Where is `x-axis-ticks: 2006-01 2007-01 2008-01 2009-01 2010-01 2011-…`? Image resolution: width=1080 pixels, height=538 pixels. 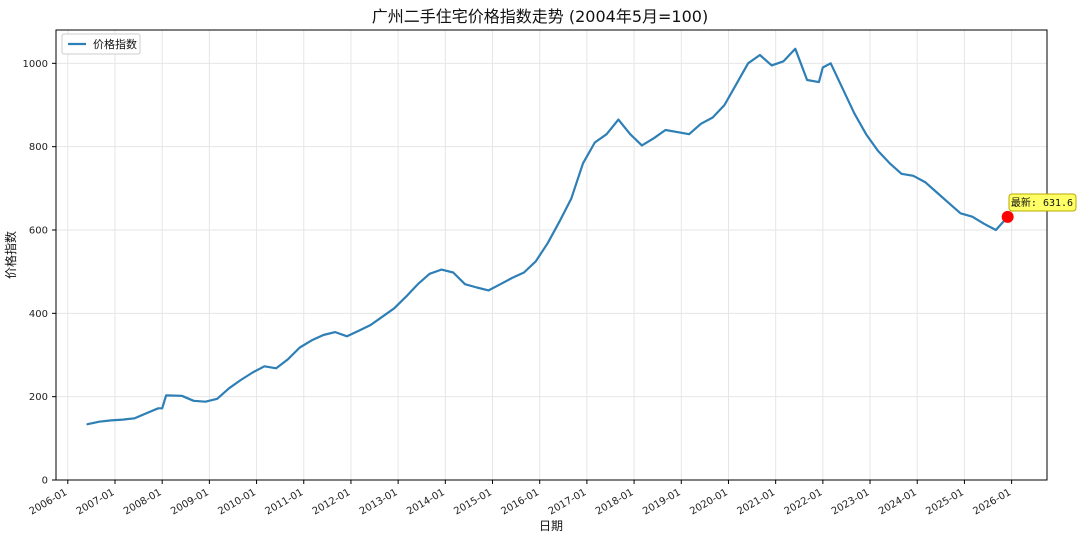 x-axis-ticks: 2006-01 2007-01 2008-01 2009-01 2010-01 2011-… is located at coordinates (520, 498).